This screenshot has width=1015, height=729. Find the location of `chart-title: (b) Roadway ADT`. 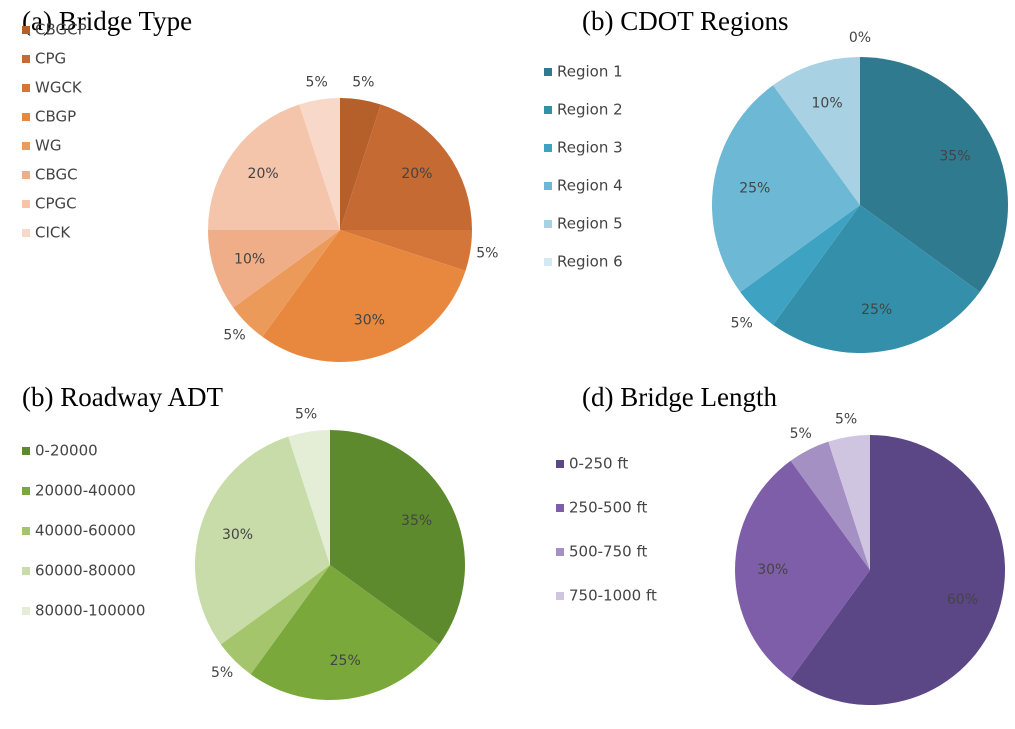

chart-title: (b) Roadway ADT is located at coordinates (122, 397).